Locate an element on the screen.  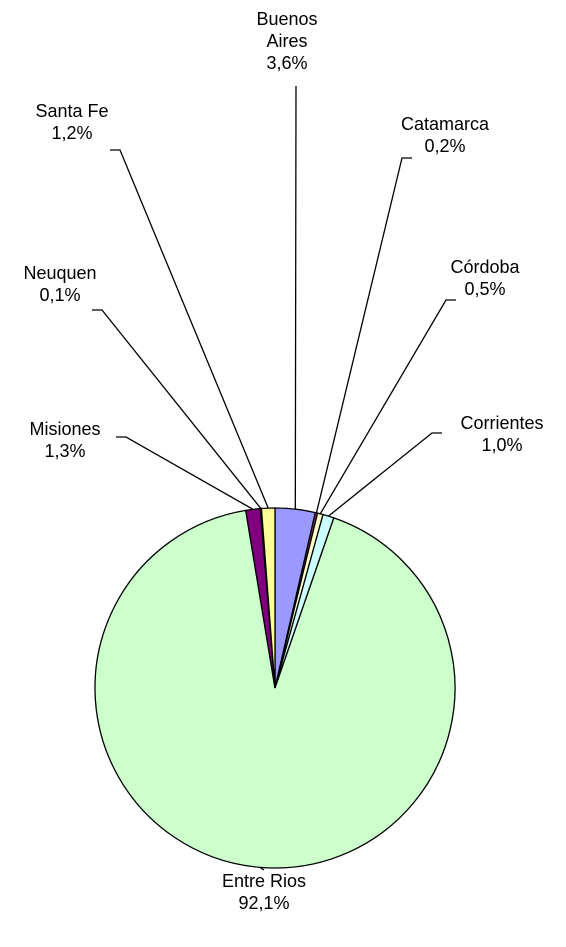
slice-label: Córdoba 0,5% is located at coordinates (485, 278).